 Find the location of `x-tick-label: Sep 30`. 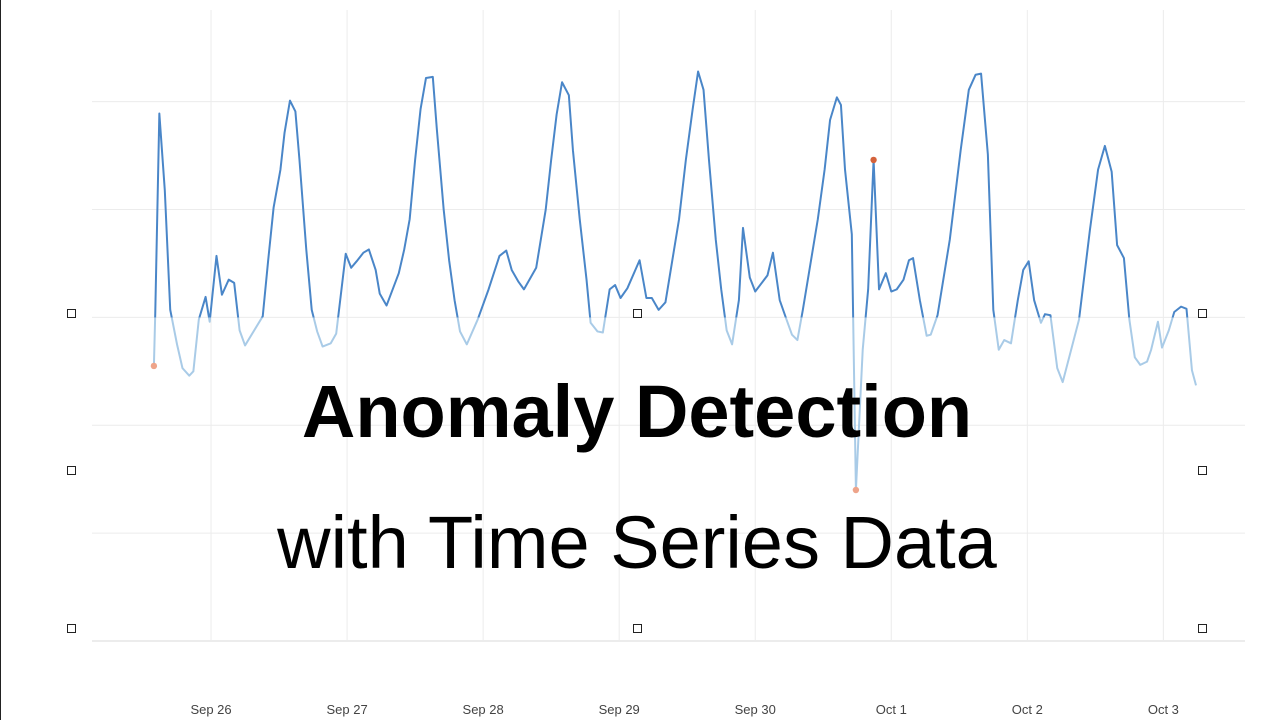

x-tick-label: Sep 30 is located at coordinates (755, 709).